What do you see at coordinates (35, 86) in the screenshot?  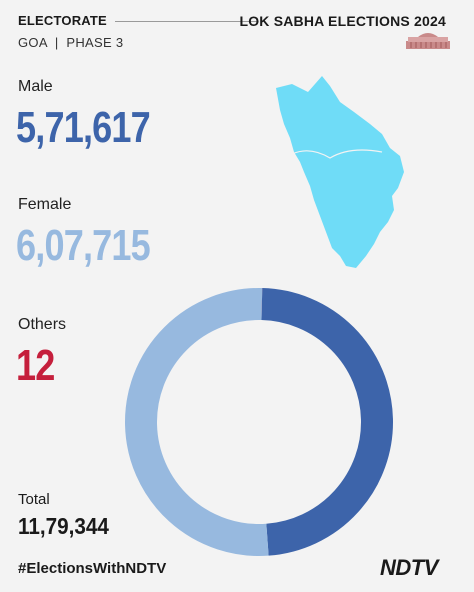 I see `male-label: Male` at bounding box center [35, 86].